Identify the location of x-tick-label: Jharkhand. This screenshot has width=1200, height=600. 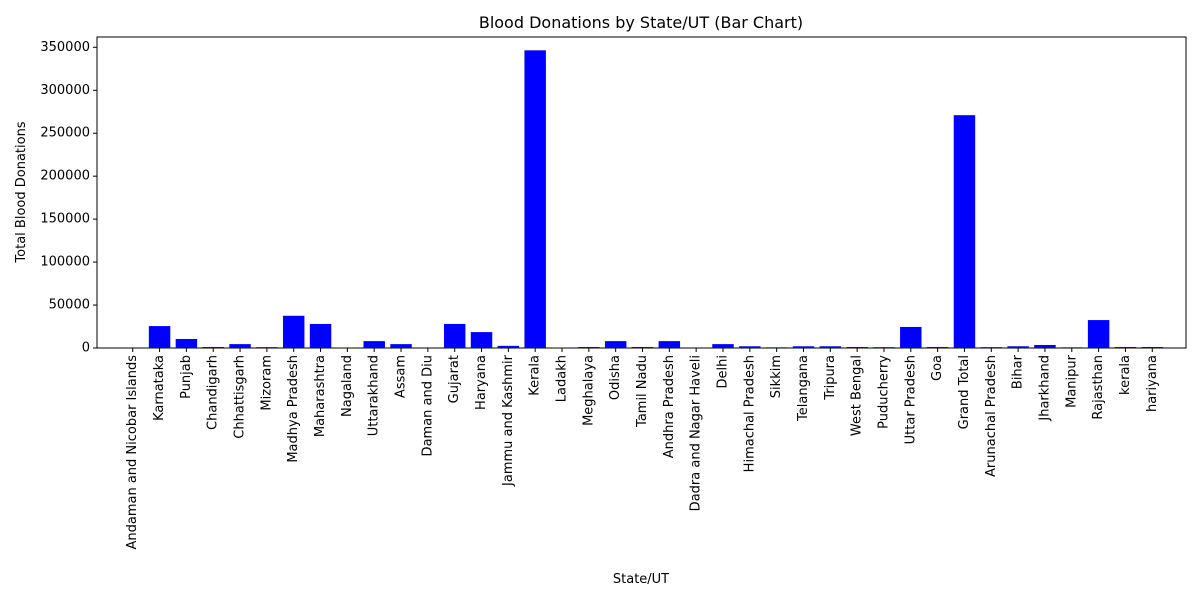
(1044, 388).